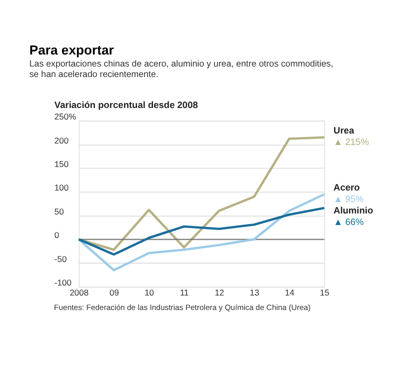 Image resolution: width=420 pixels, height=383 pixels. Describe the element at coordinates (183, 307) in the screenshot. I see `source-note: Fuentes: Federación de las Industrias Petrolera y Química de China (Urea)` at that location.